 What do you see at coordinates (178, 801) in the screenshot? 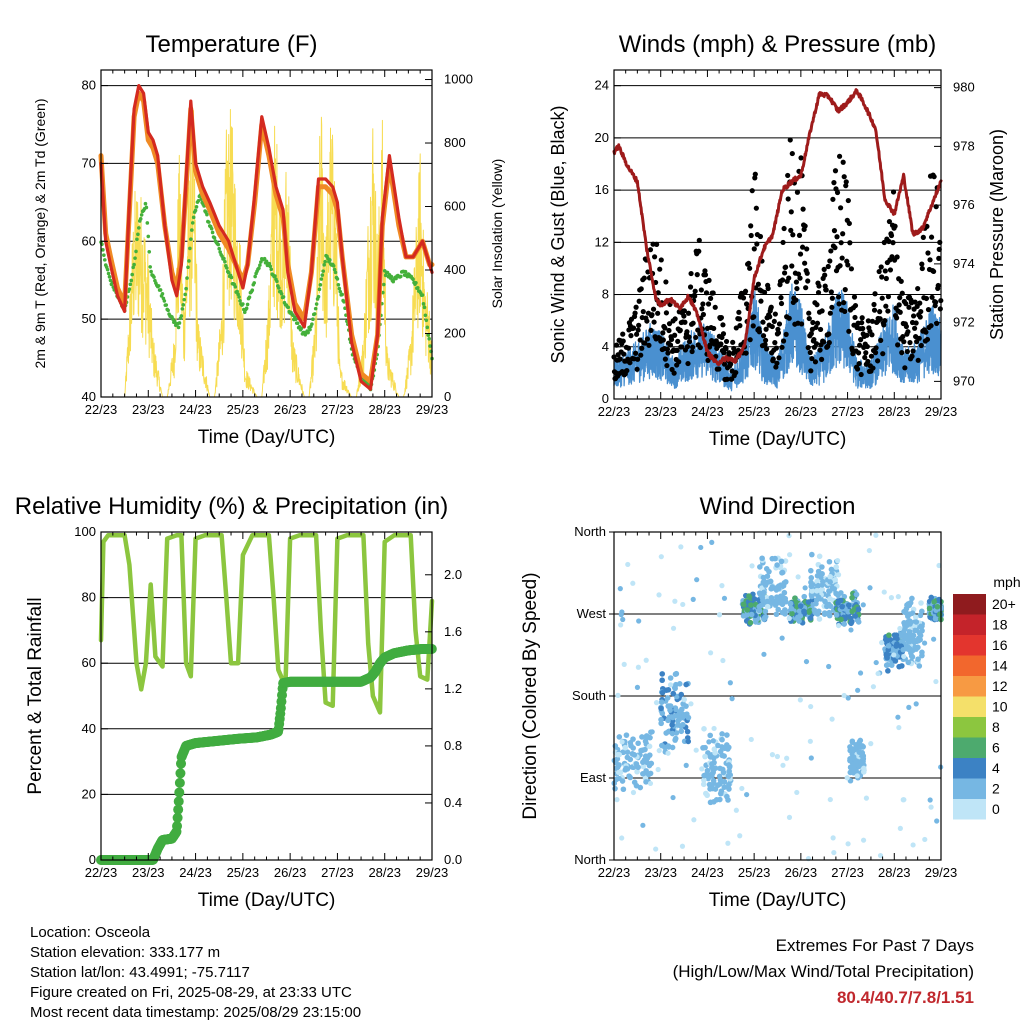
I see `precip-point` at bounding box center [178, 801].